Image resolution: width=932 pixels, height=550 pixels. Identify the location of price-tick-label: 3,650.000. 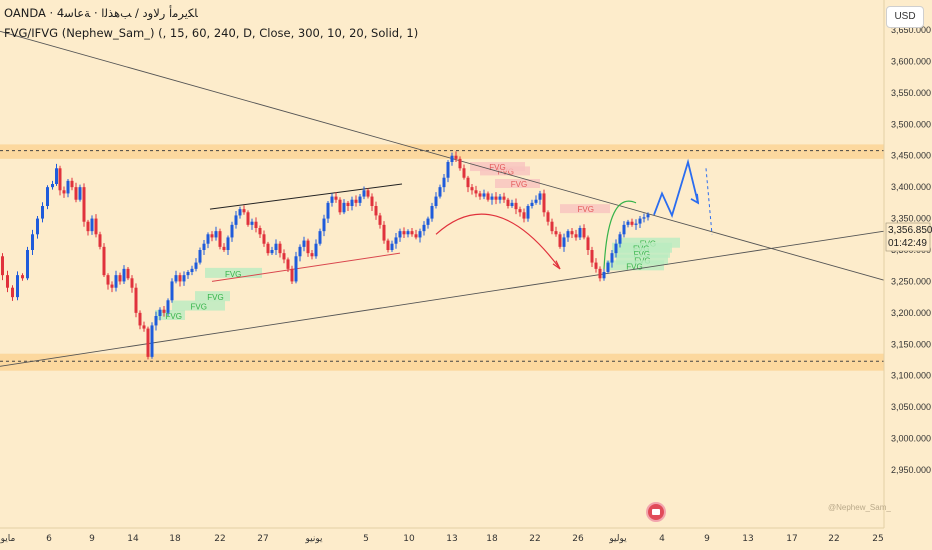
(911, 30).